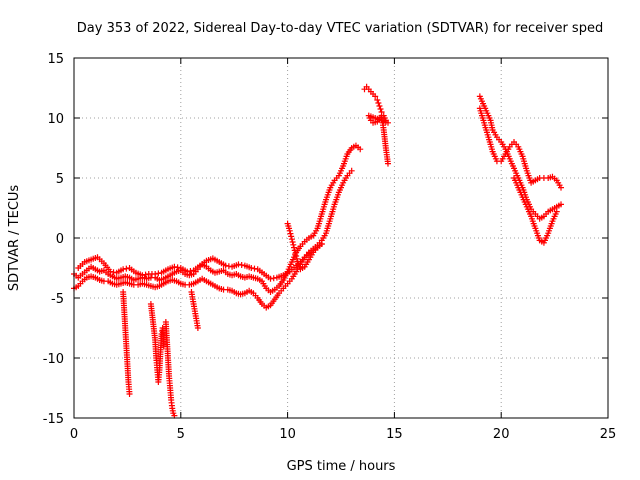  I want to click on y-tick-label: 10, so click(55, 119).